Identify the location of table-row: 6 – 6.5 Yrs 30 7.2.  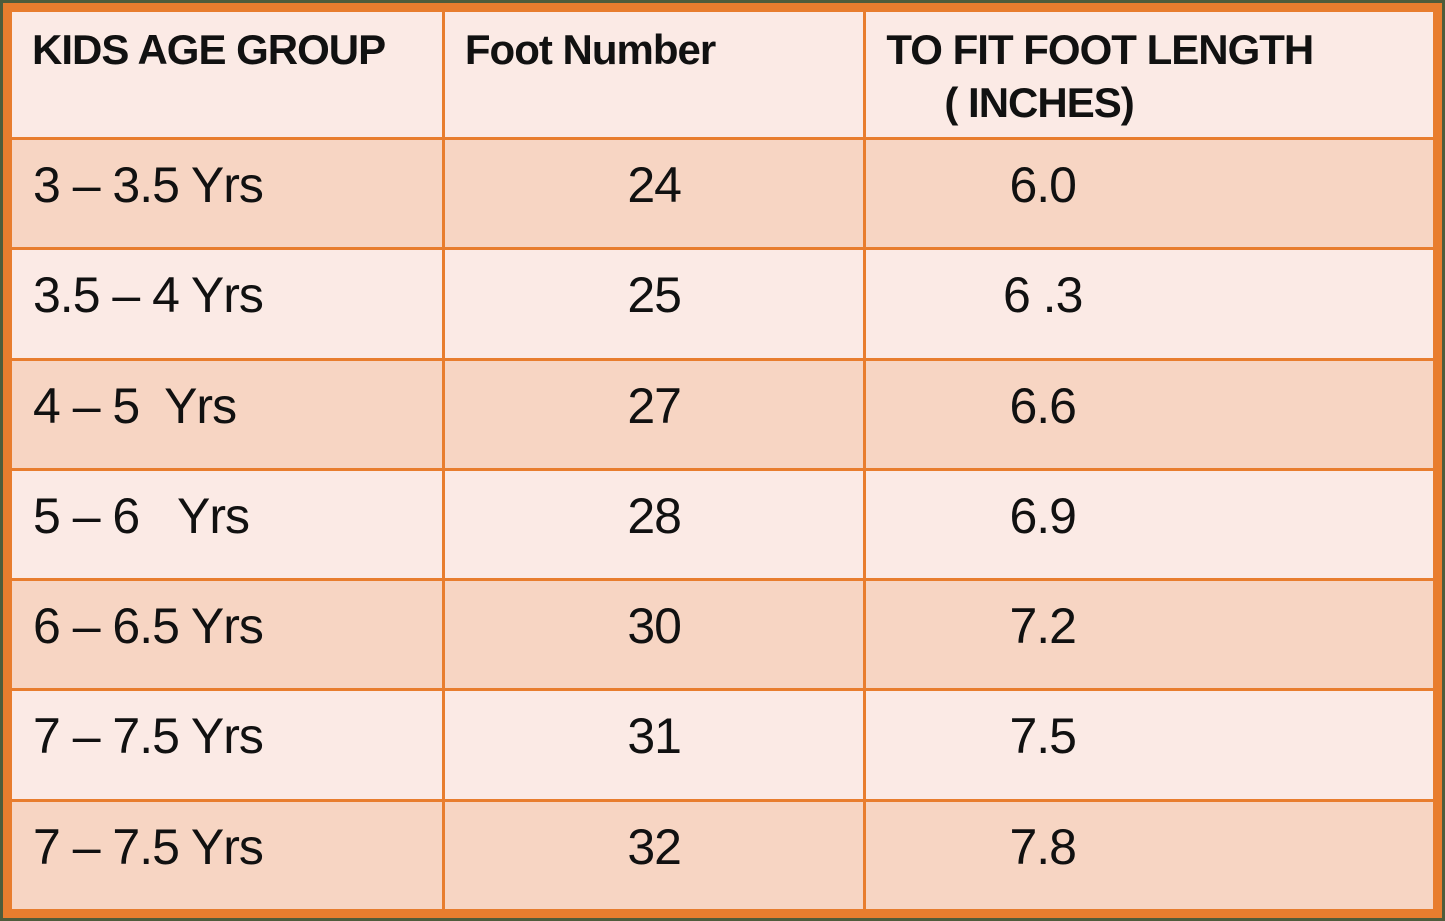
(722, 635).